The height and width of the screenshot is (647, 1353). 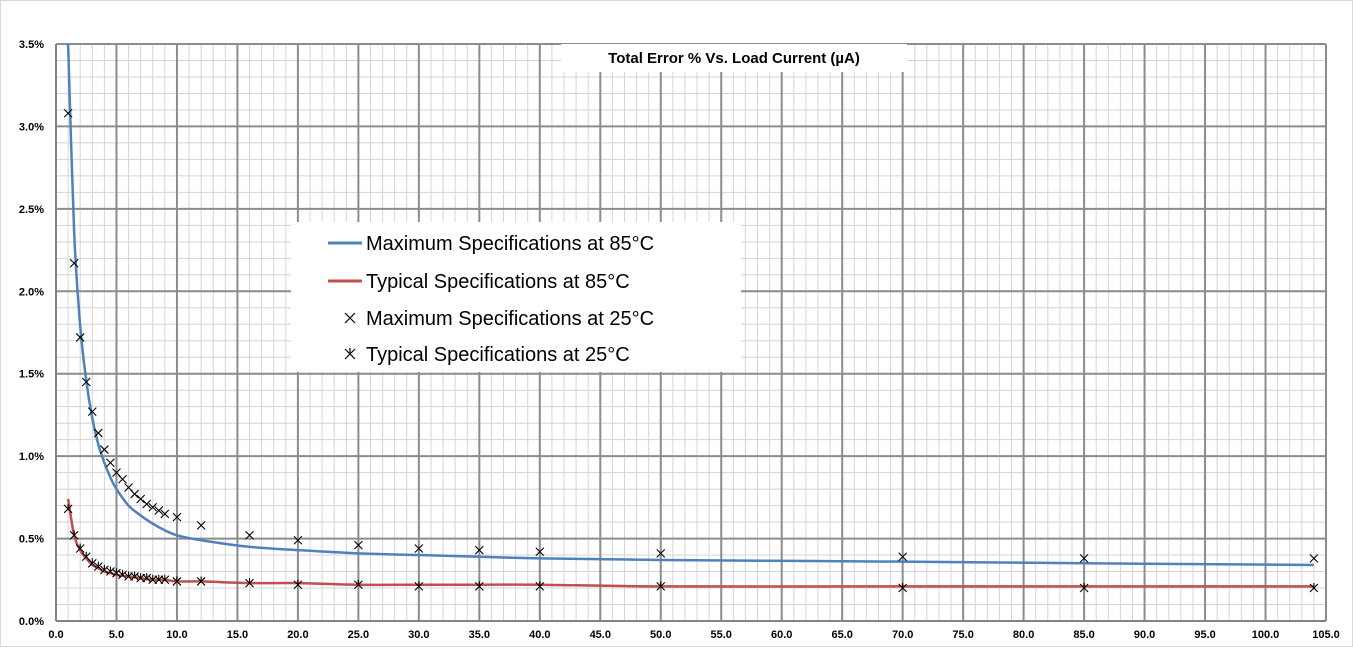 What do you see at coordinates (479, 635) in the screenshot?
I see `x-tick-label: 35.0` at bounding box center [479, 635].